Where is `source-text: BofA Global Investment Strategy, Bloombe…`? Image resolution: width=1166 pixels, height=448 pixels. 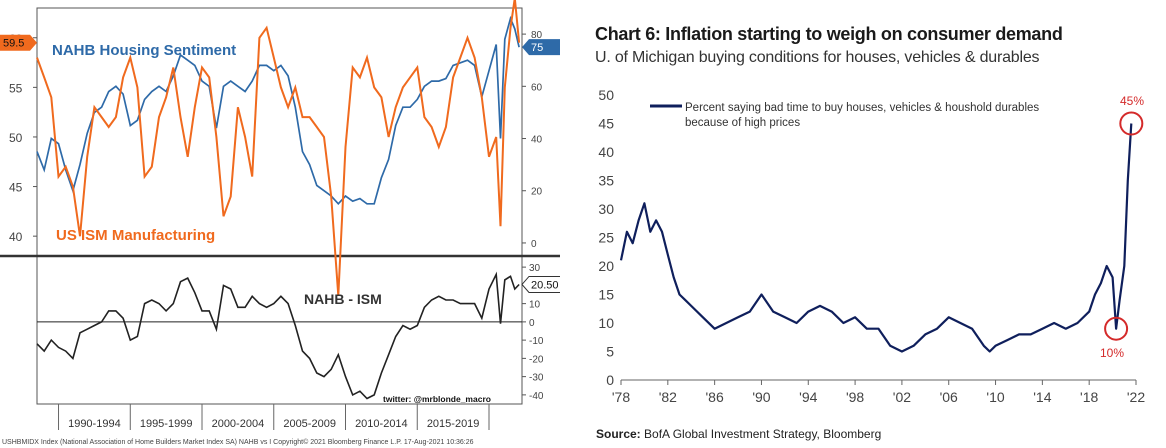 source-text: BofA Global Investment Strategy, Bloombe… is located at coordinates (761, 434).